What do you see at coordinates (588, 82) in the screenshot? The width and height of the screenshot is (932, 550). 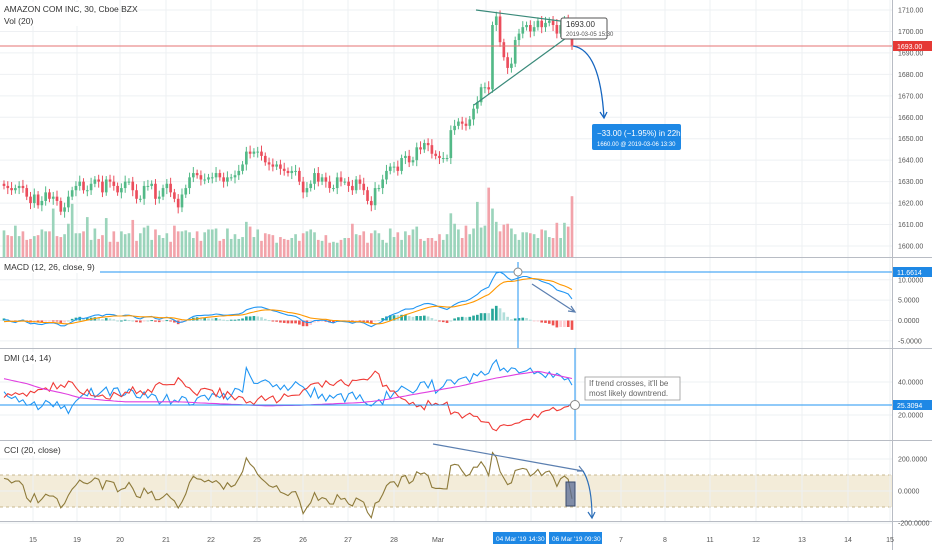 I see `projection-arrow` at bounding box center [588, 82].